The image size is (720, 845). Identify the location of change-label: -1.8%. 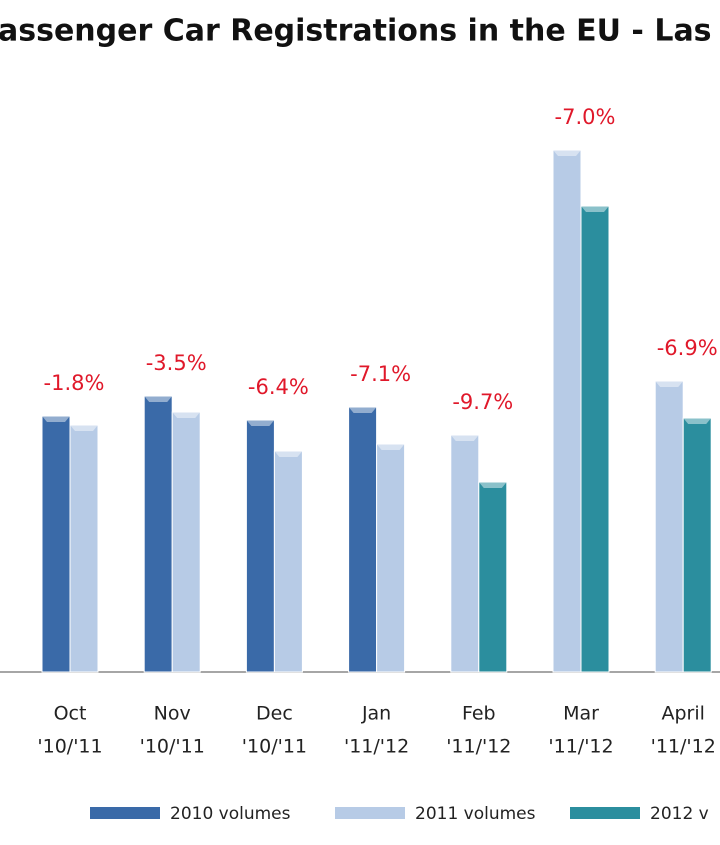
(74, 383).